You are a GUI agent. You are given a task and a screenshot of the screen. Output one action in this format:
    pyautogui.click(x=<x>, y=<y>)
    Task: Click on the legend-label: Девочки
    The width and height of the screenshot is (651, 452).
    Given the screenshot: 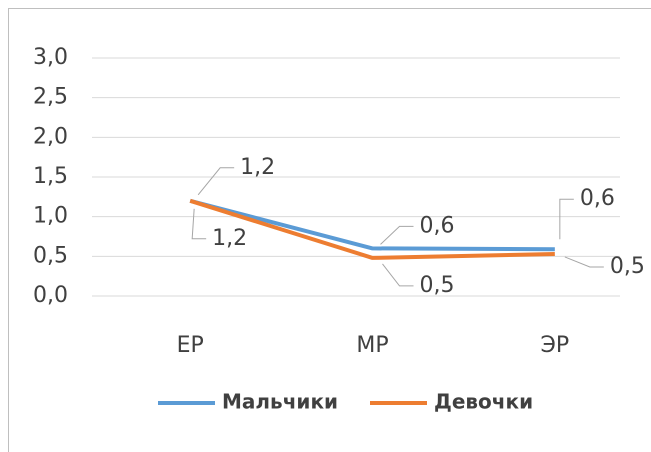 What is the action you would take?
    pyautogui.click(x=483, y=402)
    